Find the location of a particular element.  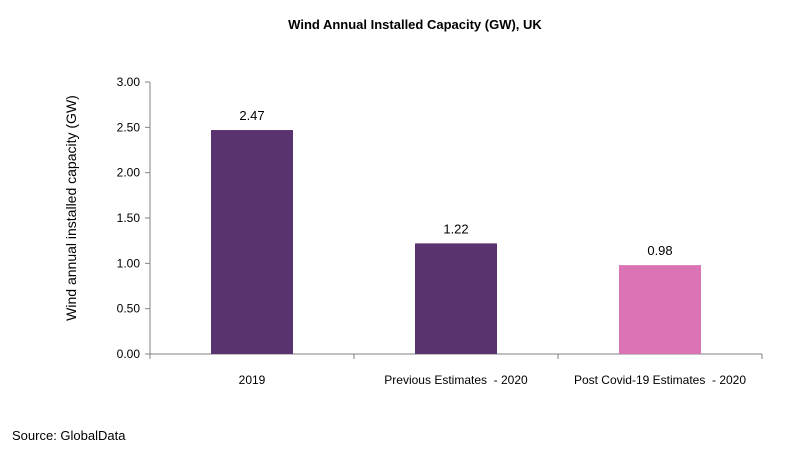

data-label: 2.47 is located at coordinates (251, 115).